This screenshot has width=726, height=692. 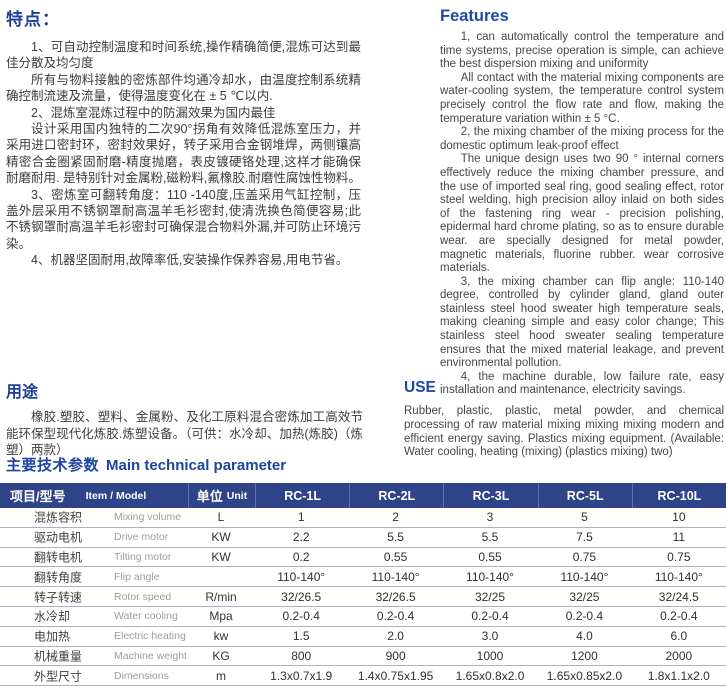 I want to click on row-label-cell: 机械重量 Machine weight, so click(x=94, y=656).